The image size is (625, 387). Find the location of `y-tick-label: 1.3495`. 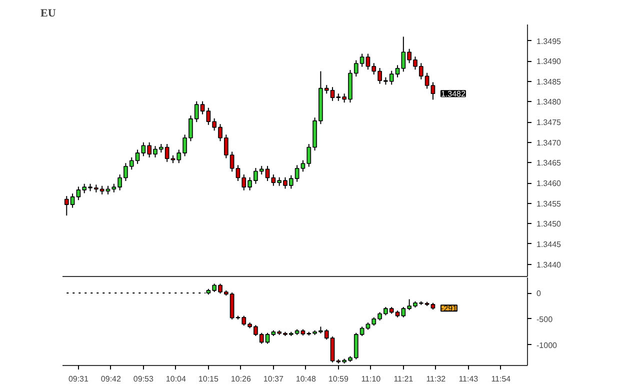

y-tick-label: 1.3495 is located at coordinates (549, 41).